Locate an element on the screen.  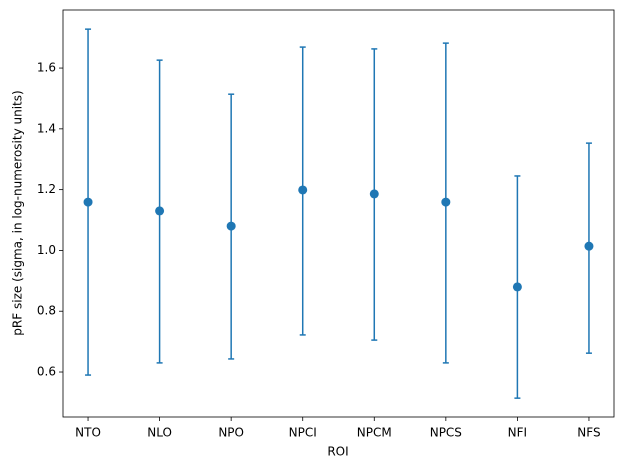
x-tick-label: NFS is located at coordinates (588, 433).